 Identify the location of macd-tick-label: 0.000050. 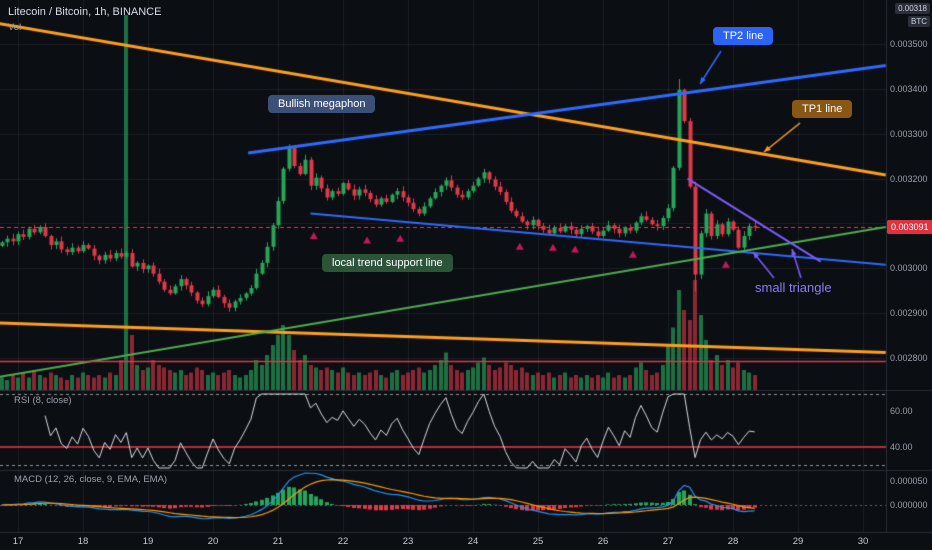
(909, 481).